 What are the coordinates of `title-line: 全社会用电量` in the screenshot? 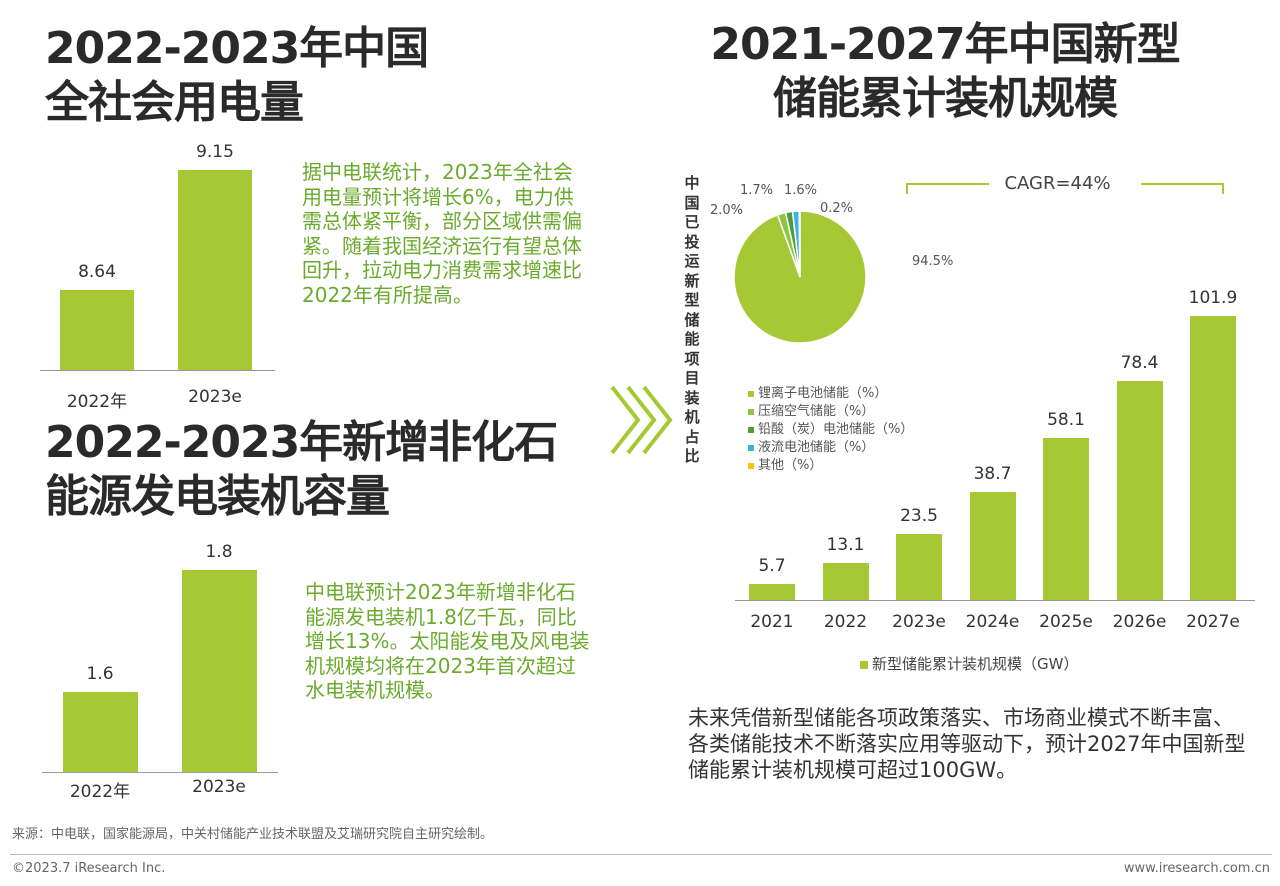 It's located at (174, 102).